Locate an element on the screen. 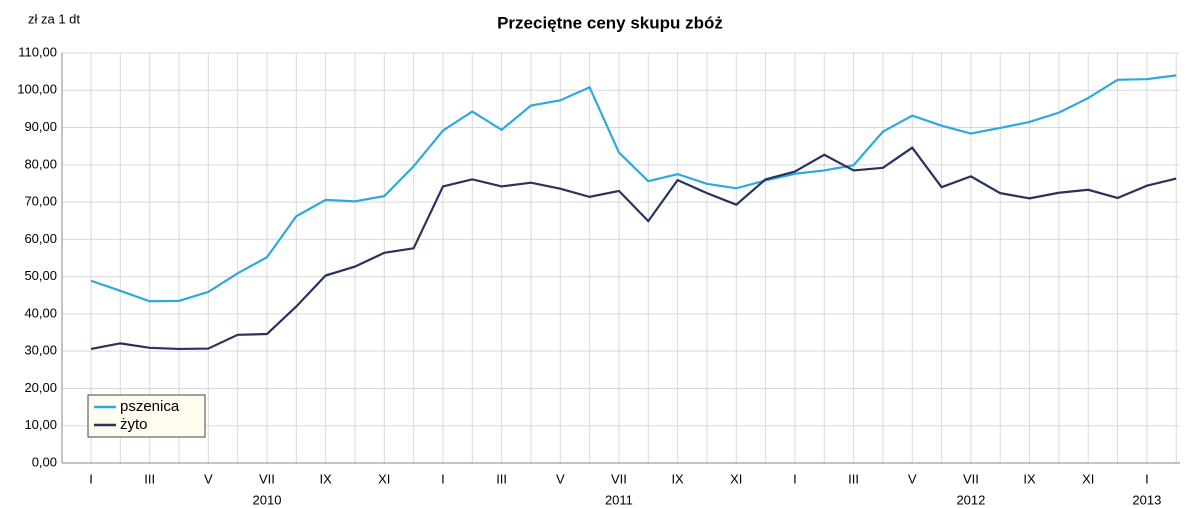 This screenshot has height=508, width=1198. y-tick-label: 20,00 is located at coordinates (40, 387).